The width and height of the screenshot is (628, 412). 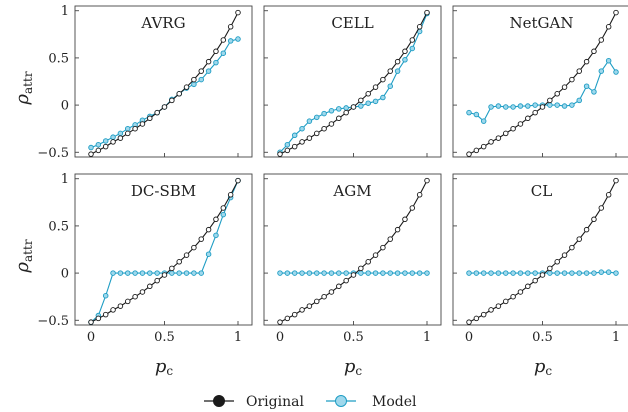 I want to click on y-axis-label-bottom-sub: attr, so click(x=28, y=250).